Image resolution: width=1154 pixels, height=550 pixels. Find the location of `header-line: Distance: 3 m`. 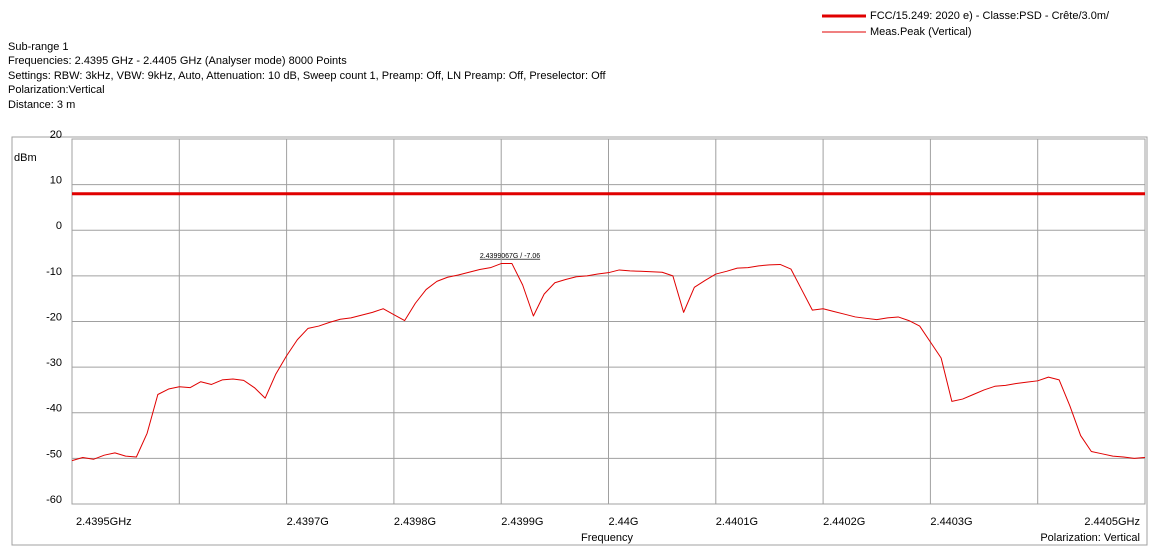

header-line: Distance: 3 m is located at coordinates (41, 105).